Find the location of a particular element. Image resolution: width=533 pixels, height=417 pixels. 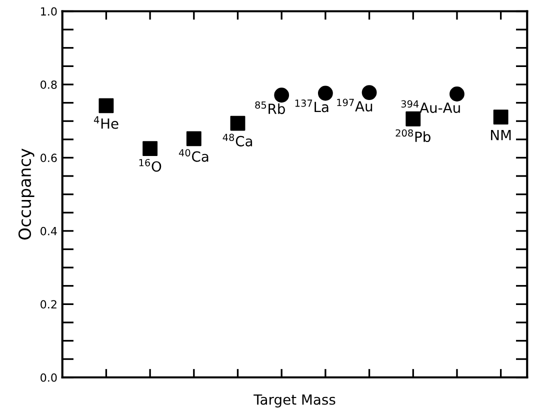

y-tick-label: 0.2 is located at coordinates (48, 304).